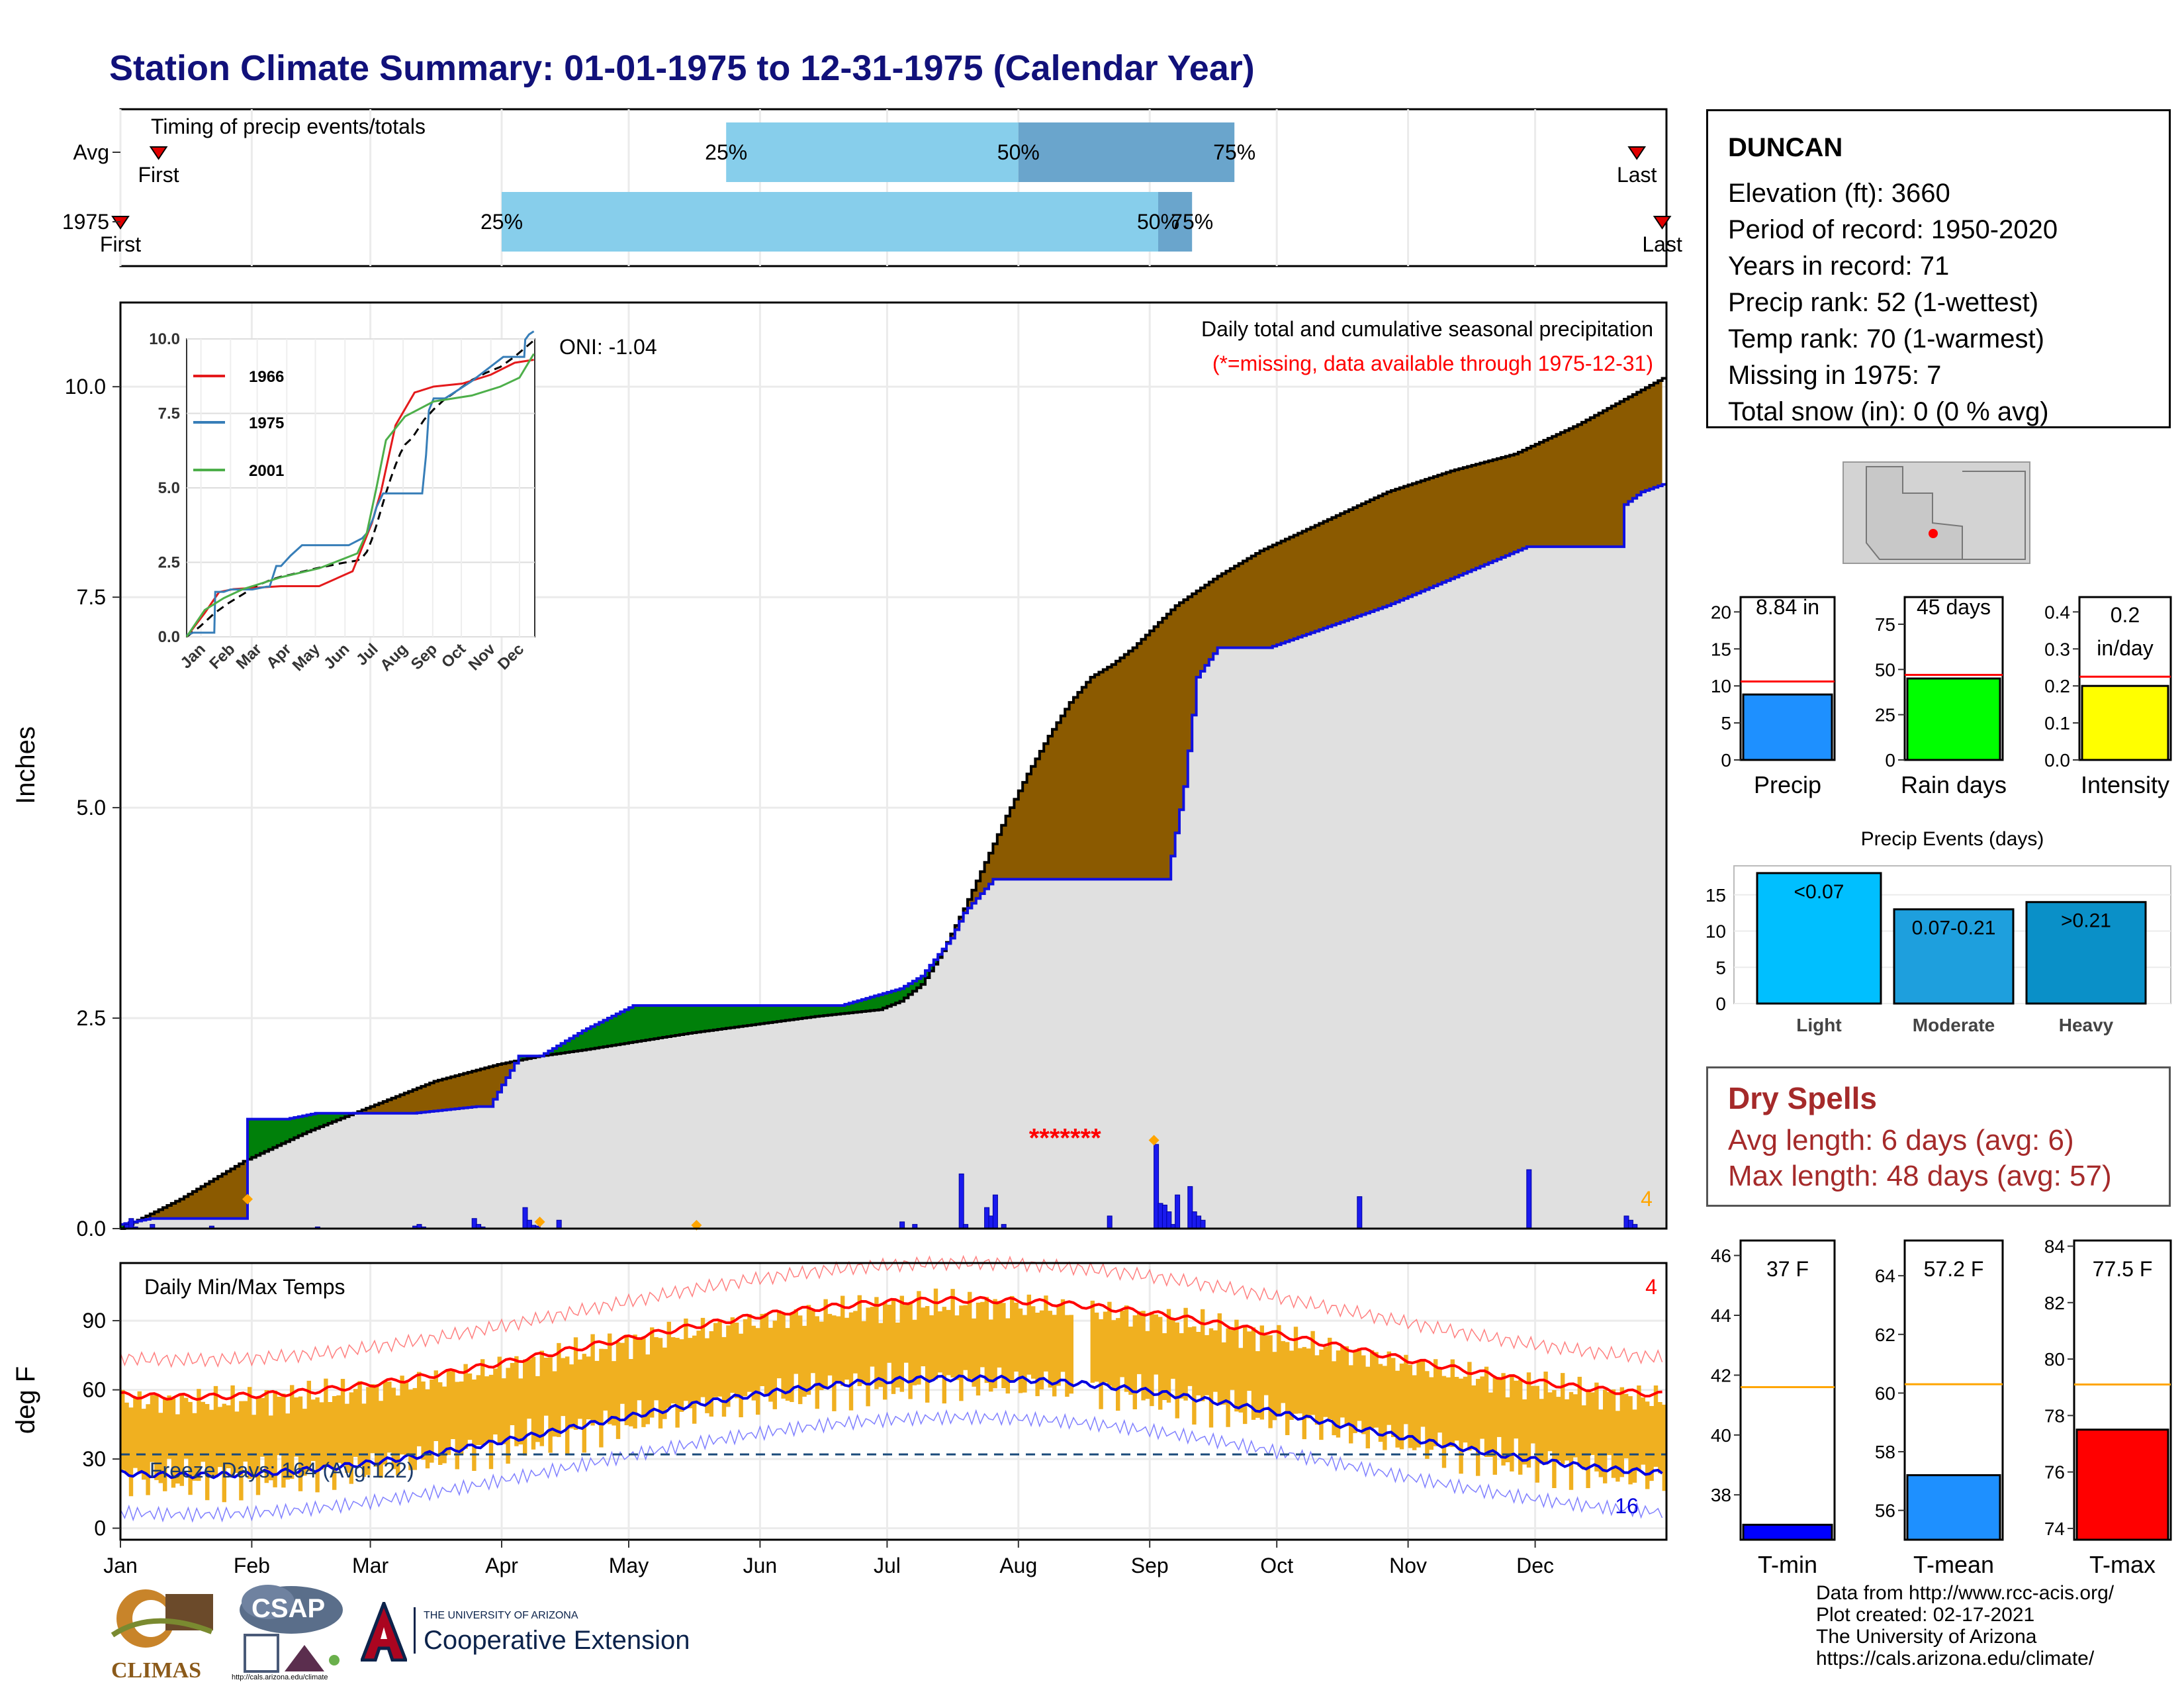 This screenshot has width=2184, height=1688. What do you see at coordinates (1721, 612) in the screenshot?
I see `precip-total-ytick-label: 20` at bounding box center [1721, 612].